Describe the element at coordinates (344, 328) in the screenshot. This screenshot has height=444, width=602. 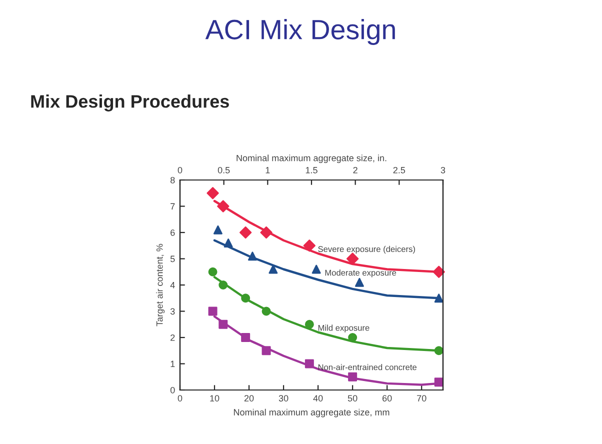
I see `series-label: Mild exposure` at that location.